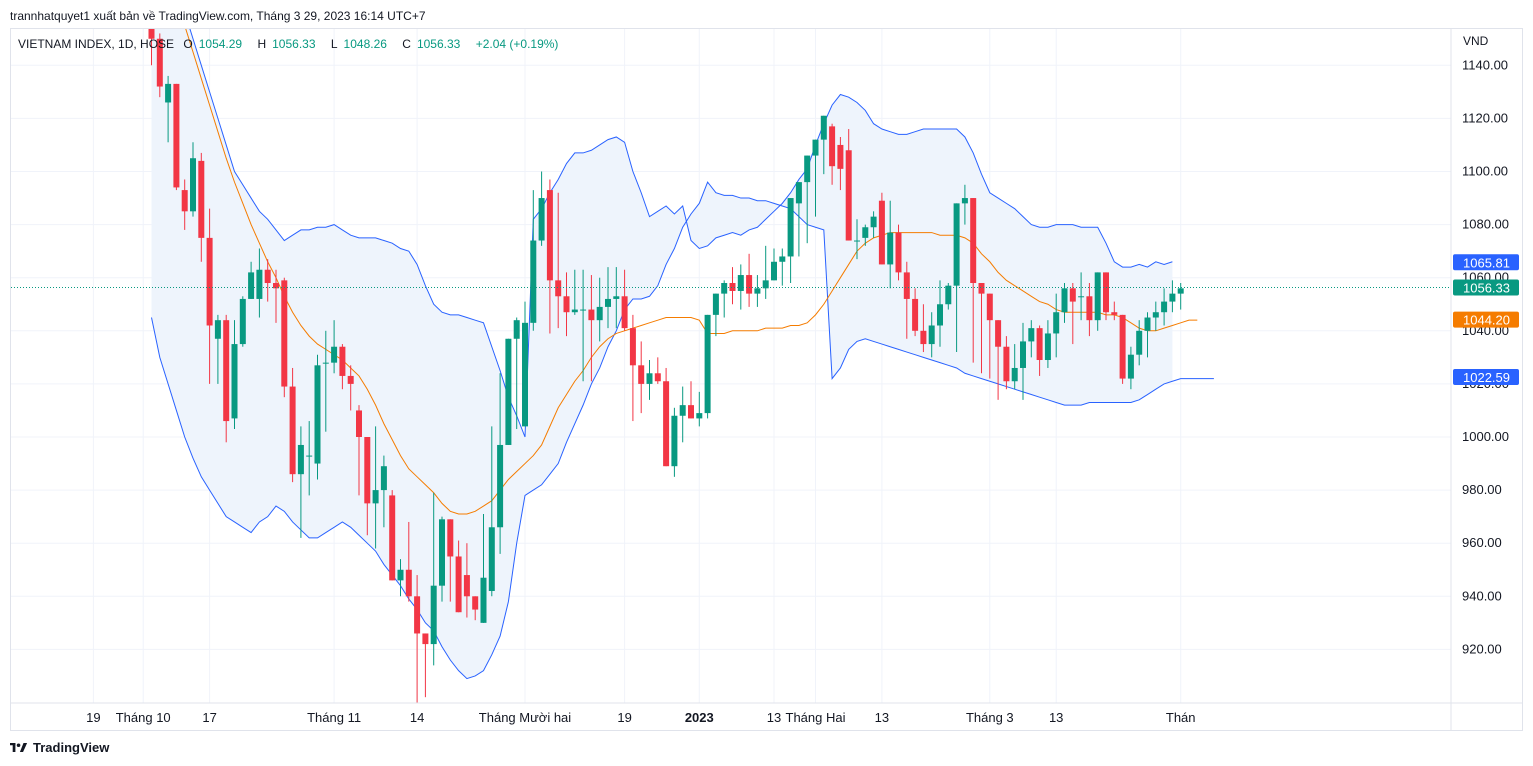 Image resolution: width=1533 pixels, height=766 pixels. What do you see at coordinates (96, 44) in the screenshot?
I see `symbol-name: VIETNAM INDEX, 1D, HOSE` at bounding box center [96, 44].